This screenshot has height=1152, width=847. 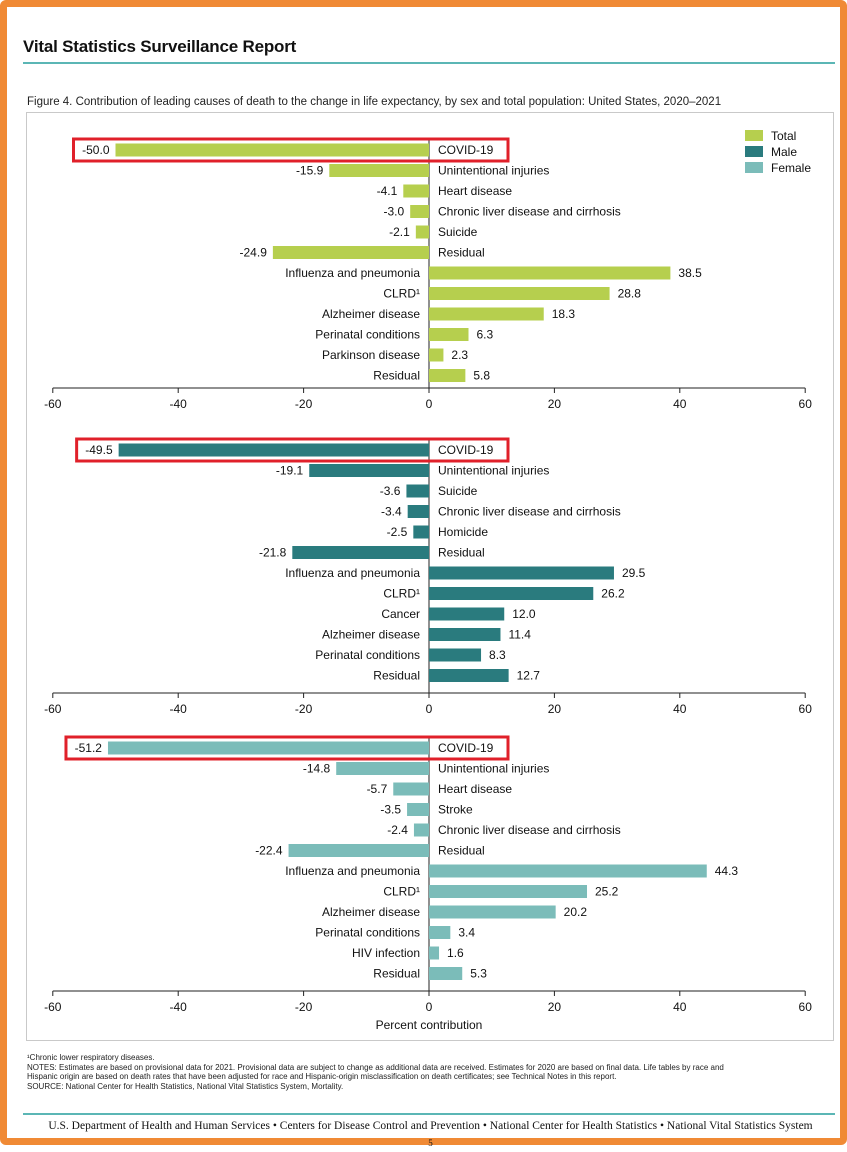 What do you see at coordinates (458, 232) in the screenshot?
I see `category-label: Suicide` at bounding box center [458, 232].